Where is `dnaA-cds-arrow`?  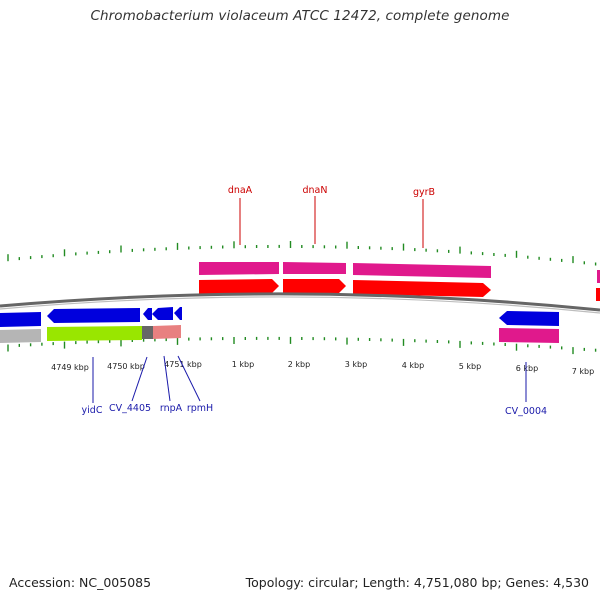 dnaA-cds-arrow is located at coordinates (239, 286).